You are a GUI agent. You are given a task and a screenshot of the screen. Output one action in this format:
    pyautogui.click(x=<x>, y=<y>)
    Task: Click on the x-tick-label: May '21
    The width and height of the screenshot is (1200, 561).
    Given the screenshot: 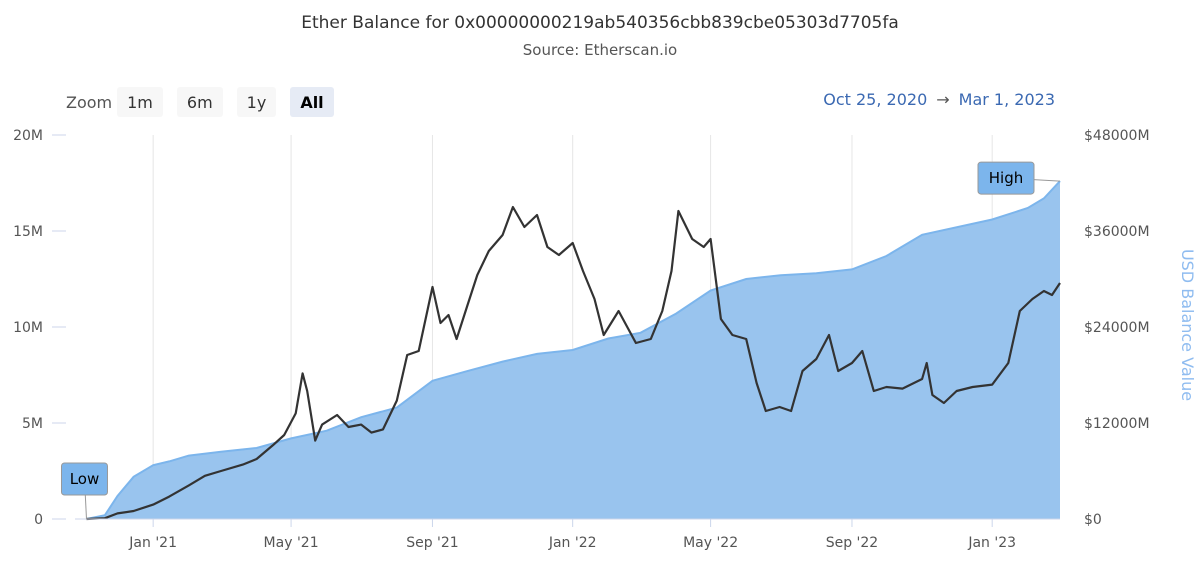 What is the action you would take?
    pyautogui.click(x=291, y=543)
    